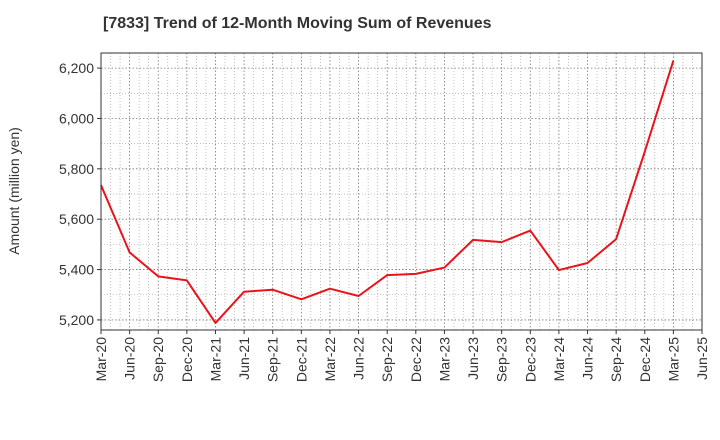  Describe the element at coordinates (76, 270) in the screenshot. I see `y-tick-label: 5,400` at that location.